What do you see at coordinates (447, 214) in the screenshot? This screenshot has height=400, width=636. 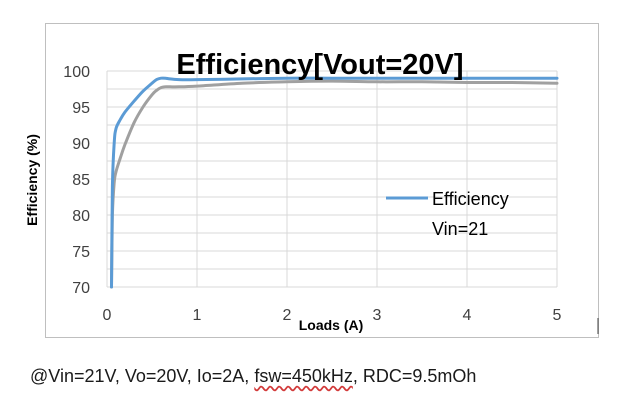 I see `legend: Efficiency Vin=21` at bounding box center [447, 214].